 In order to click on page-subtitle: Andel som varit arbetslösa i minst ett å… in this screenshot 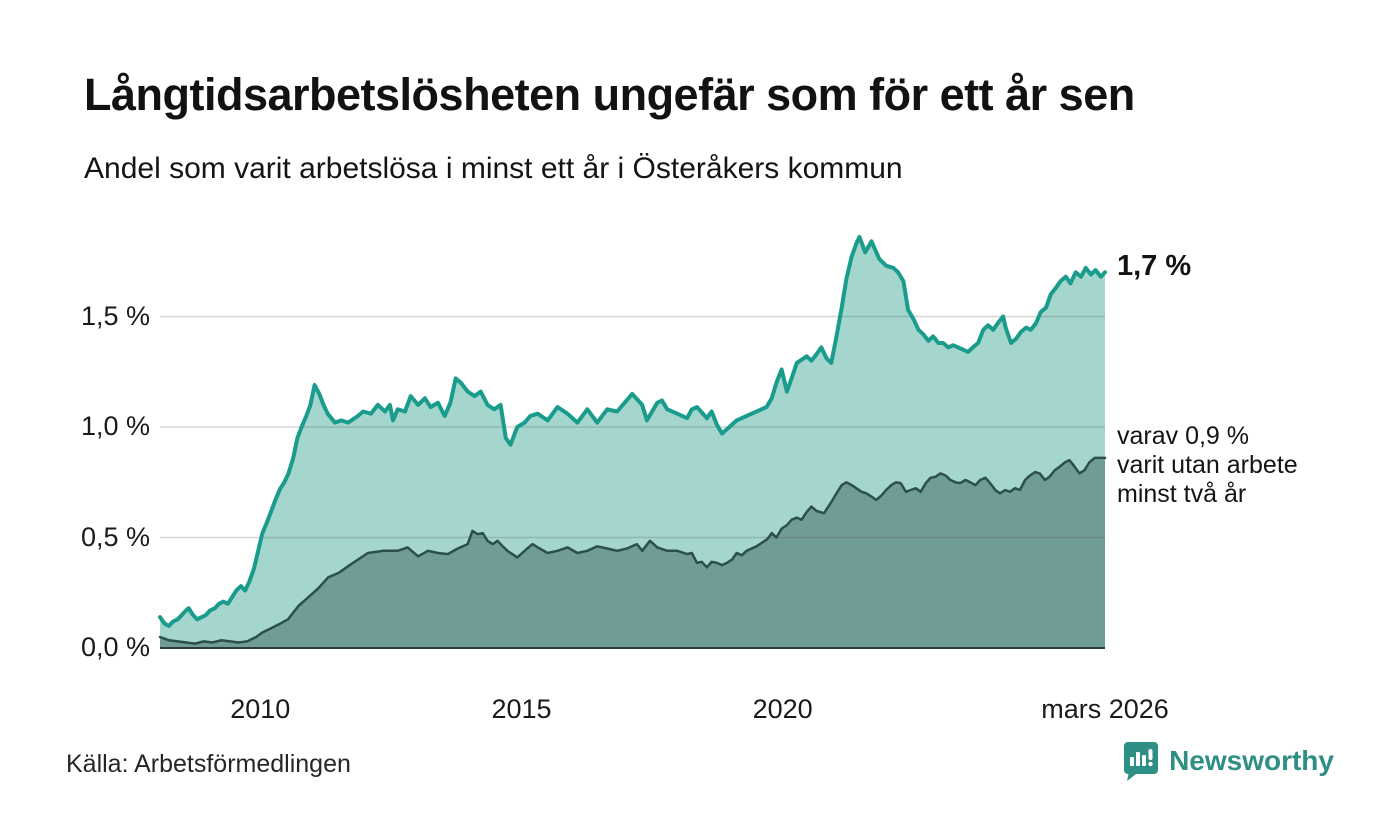, I will do `click(493, 168)`.